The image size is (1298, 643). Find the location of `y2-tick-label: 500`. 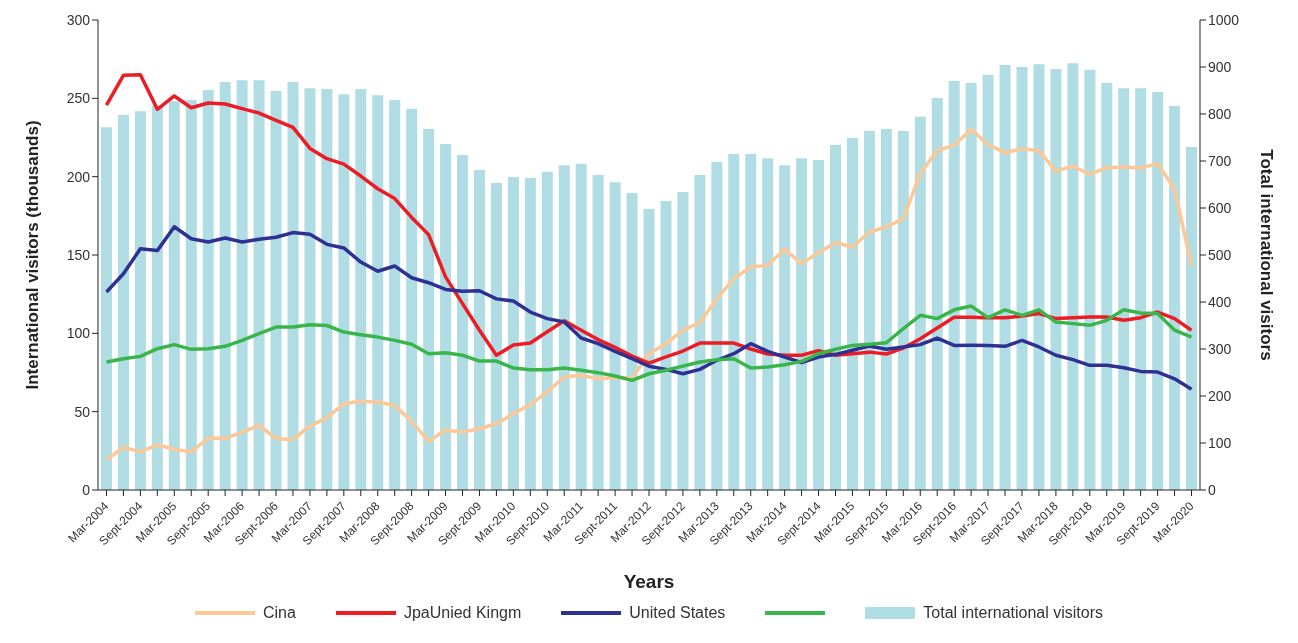

y2-tick-label: 500 is located at coordinates (1220, 254).